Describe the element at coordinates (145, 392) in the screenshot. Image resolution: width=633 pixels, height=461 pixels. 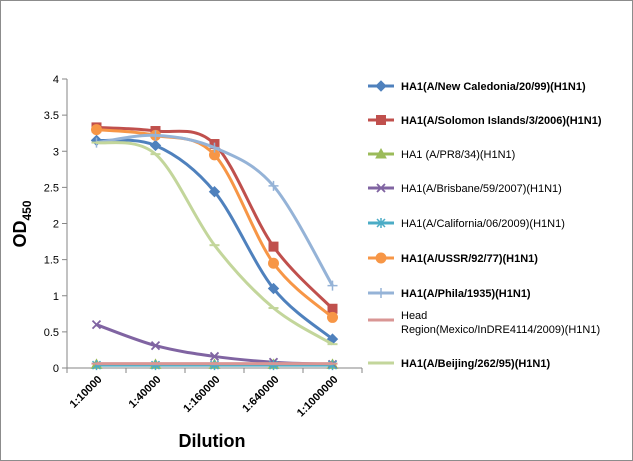
I see `x-tick-label: 1:40000` at that location.